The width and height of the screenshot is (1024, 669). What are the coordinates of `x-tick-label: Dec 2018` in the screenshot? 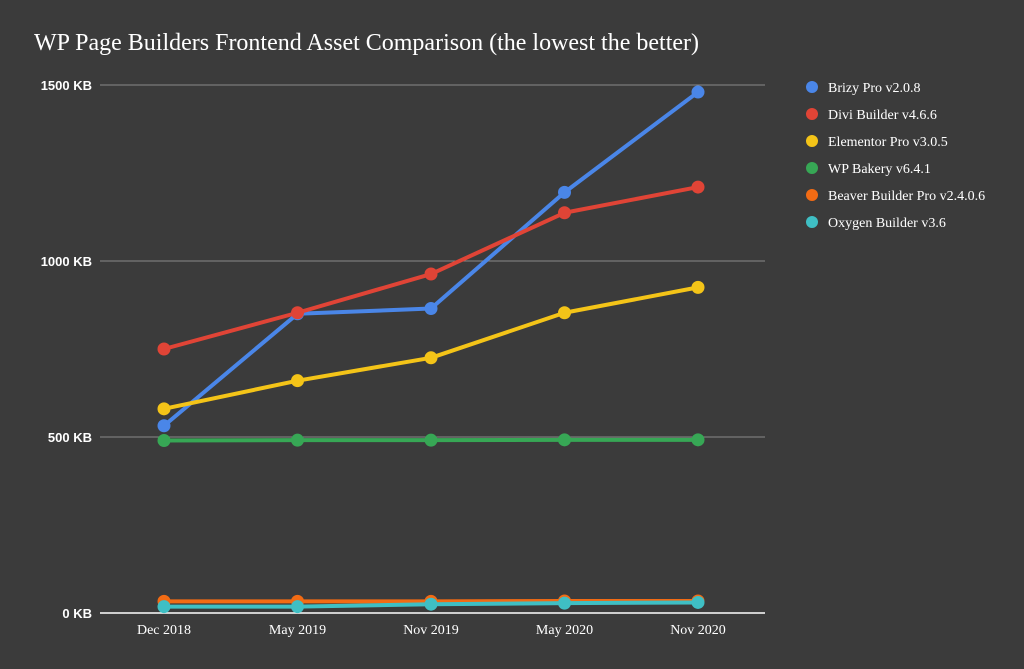 It's located at (164, 630).